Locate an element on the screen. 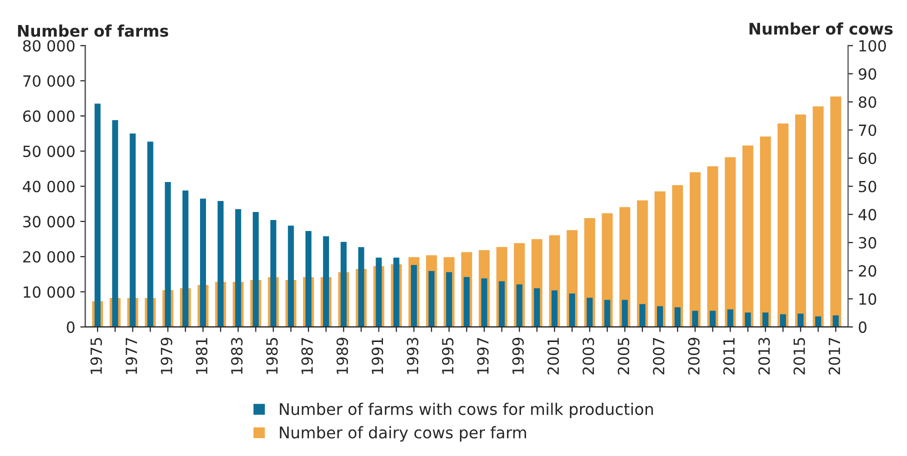 This screenshot has height=456, width=907. y2-tick-label: 70 is located at coordinates (867, 130).